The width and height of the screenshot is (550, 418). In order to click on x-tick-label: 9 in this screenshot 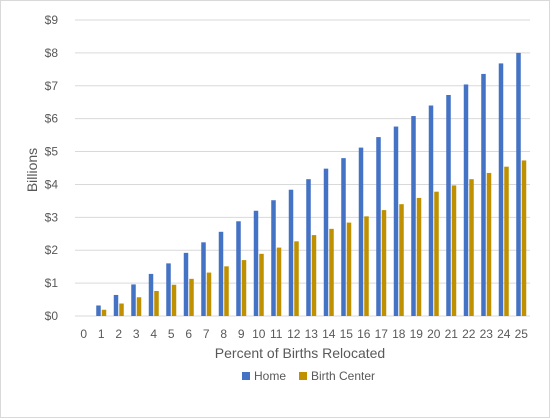, I will do `click(241, 334)`.